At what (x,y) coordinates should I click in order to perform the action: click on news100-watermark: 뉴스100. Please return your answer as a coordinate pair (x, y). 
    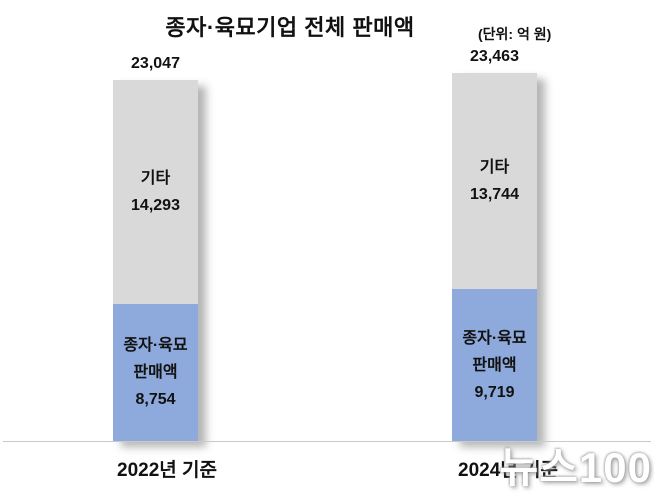
    Looking at the image, I should click on (575, 467).